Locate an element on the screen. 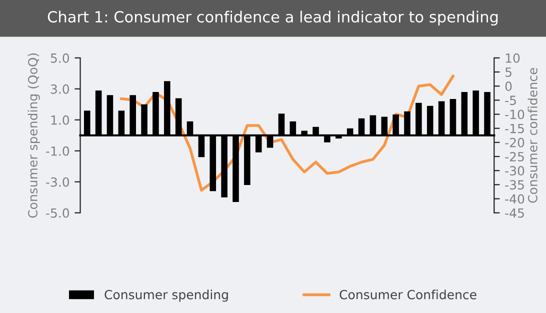 The height and width of the screenshot is (313, 546). y2-tick-label: 0 is located at coordinates (508, 86).